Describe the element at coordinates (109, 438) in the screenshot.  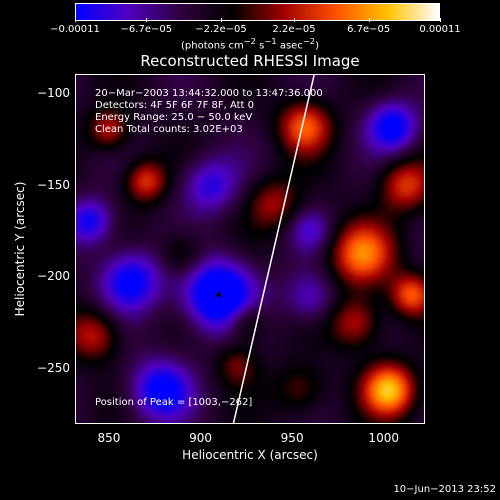
I see `x-tick-label: 850` at that location.